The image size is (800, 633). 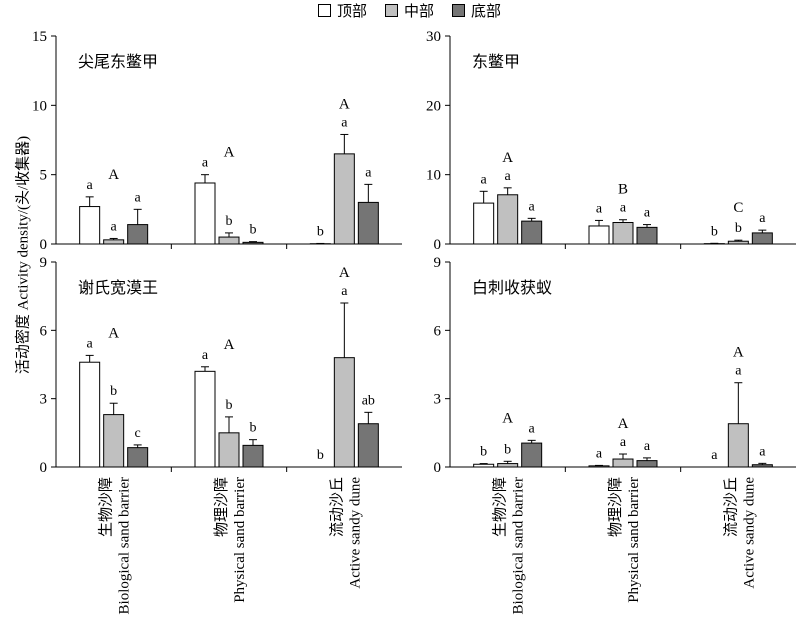 I want to click on legend-label-top: 顶部, so click(x=352, y=11).